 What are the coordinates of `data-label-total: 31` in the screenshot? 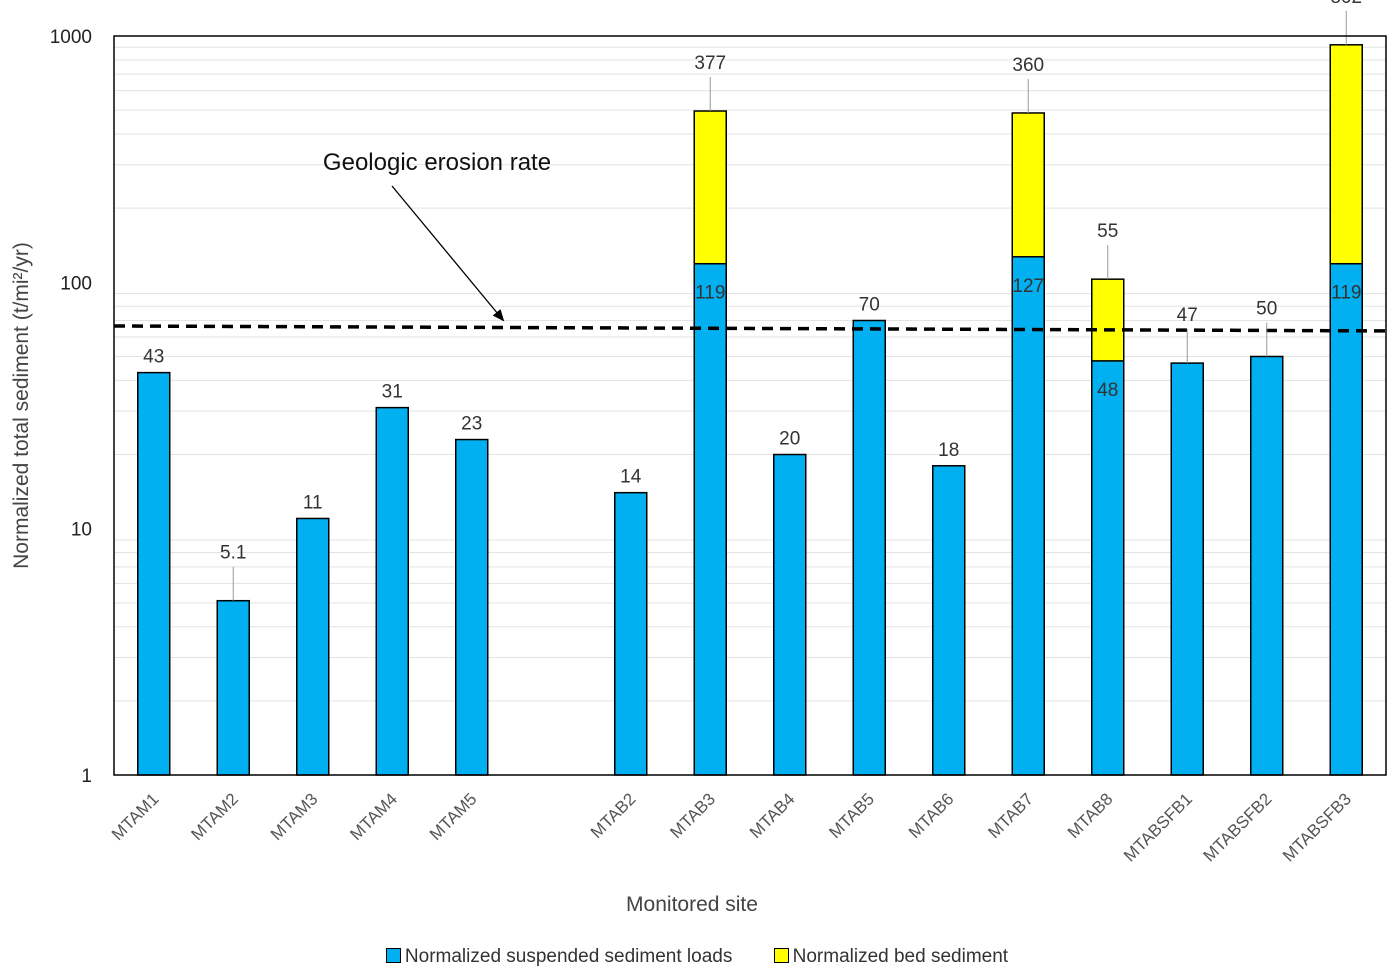 It's located at (392, 392).